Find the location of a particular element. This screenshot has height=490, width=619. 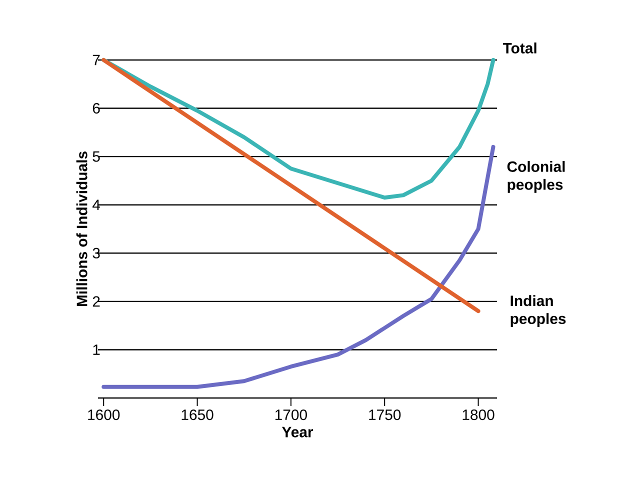

x-tick-label: 1700 is located at coordinates (291, 414).